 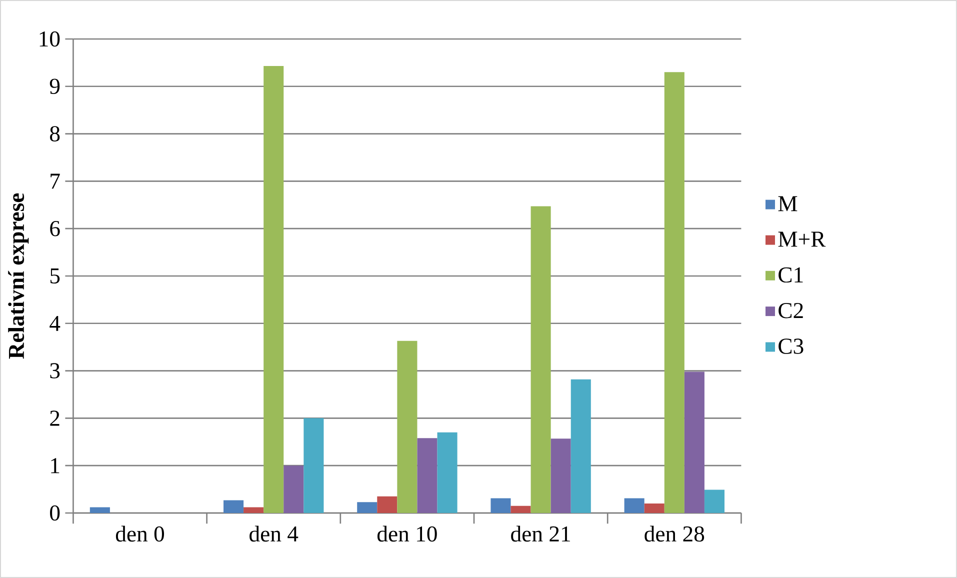 I want to click on legend-label: M+R, so click(x=802, y=239).